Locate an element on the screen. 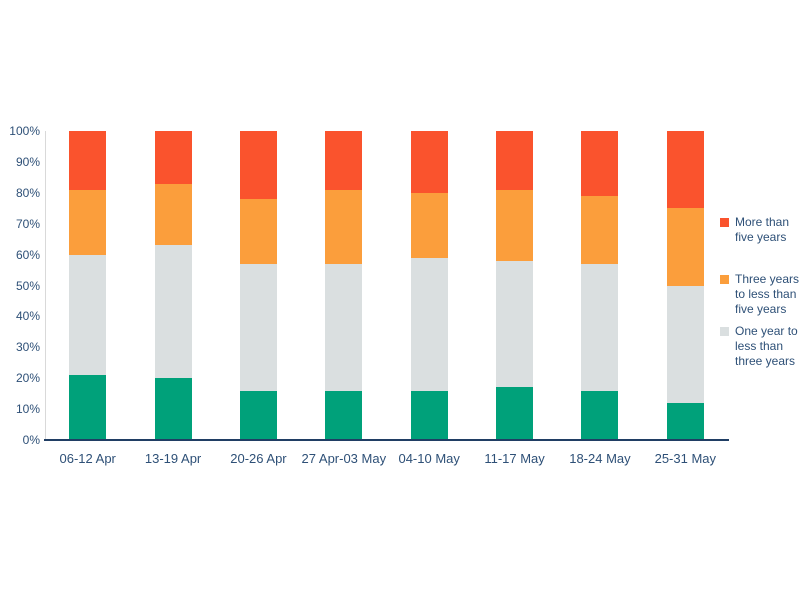 Image resolution: width=800 pixels, height=600 pixels. bar-11-17-may is located at coordinates (515, 285).